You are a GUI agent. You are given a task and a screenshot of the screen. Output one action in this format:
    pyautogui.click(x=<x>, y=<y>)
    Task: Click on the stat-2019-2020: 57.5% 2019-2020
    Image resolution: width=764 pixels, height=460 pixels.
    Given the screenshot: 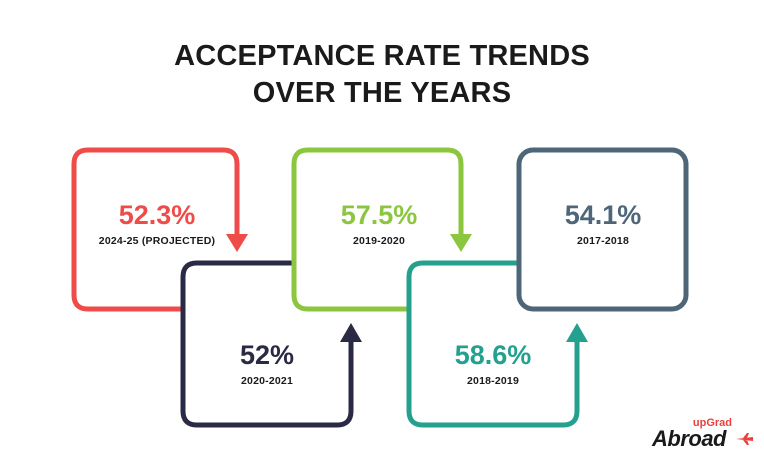 What is the action you would take?
    pyautogui.click(x=379, y=223)
    